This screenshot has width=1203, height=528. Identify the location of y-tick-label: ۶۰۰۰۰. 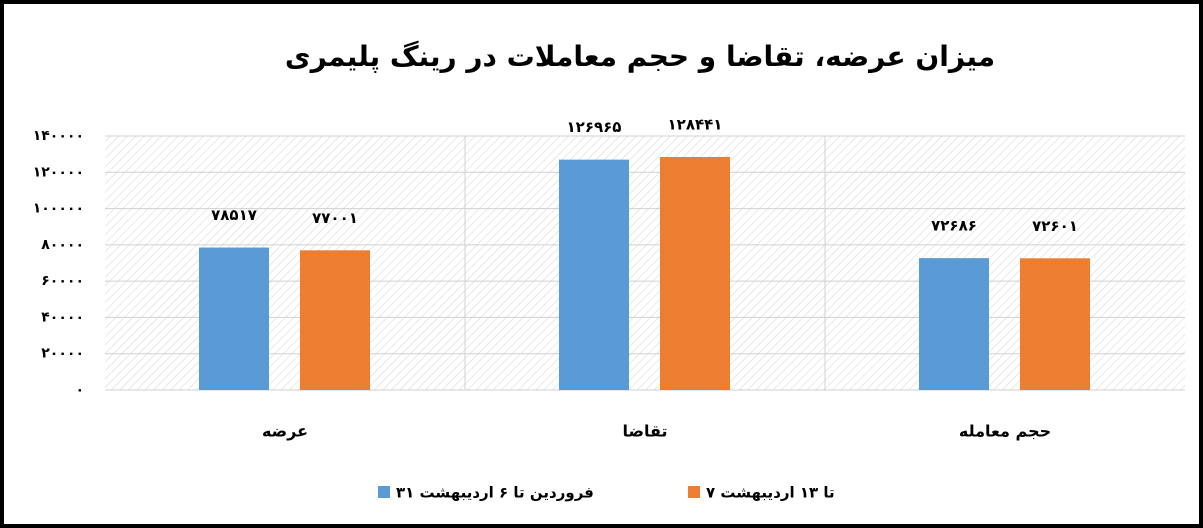
(62, 281).